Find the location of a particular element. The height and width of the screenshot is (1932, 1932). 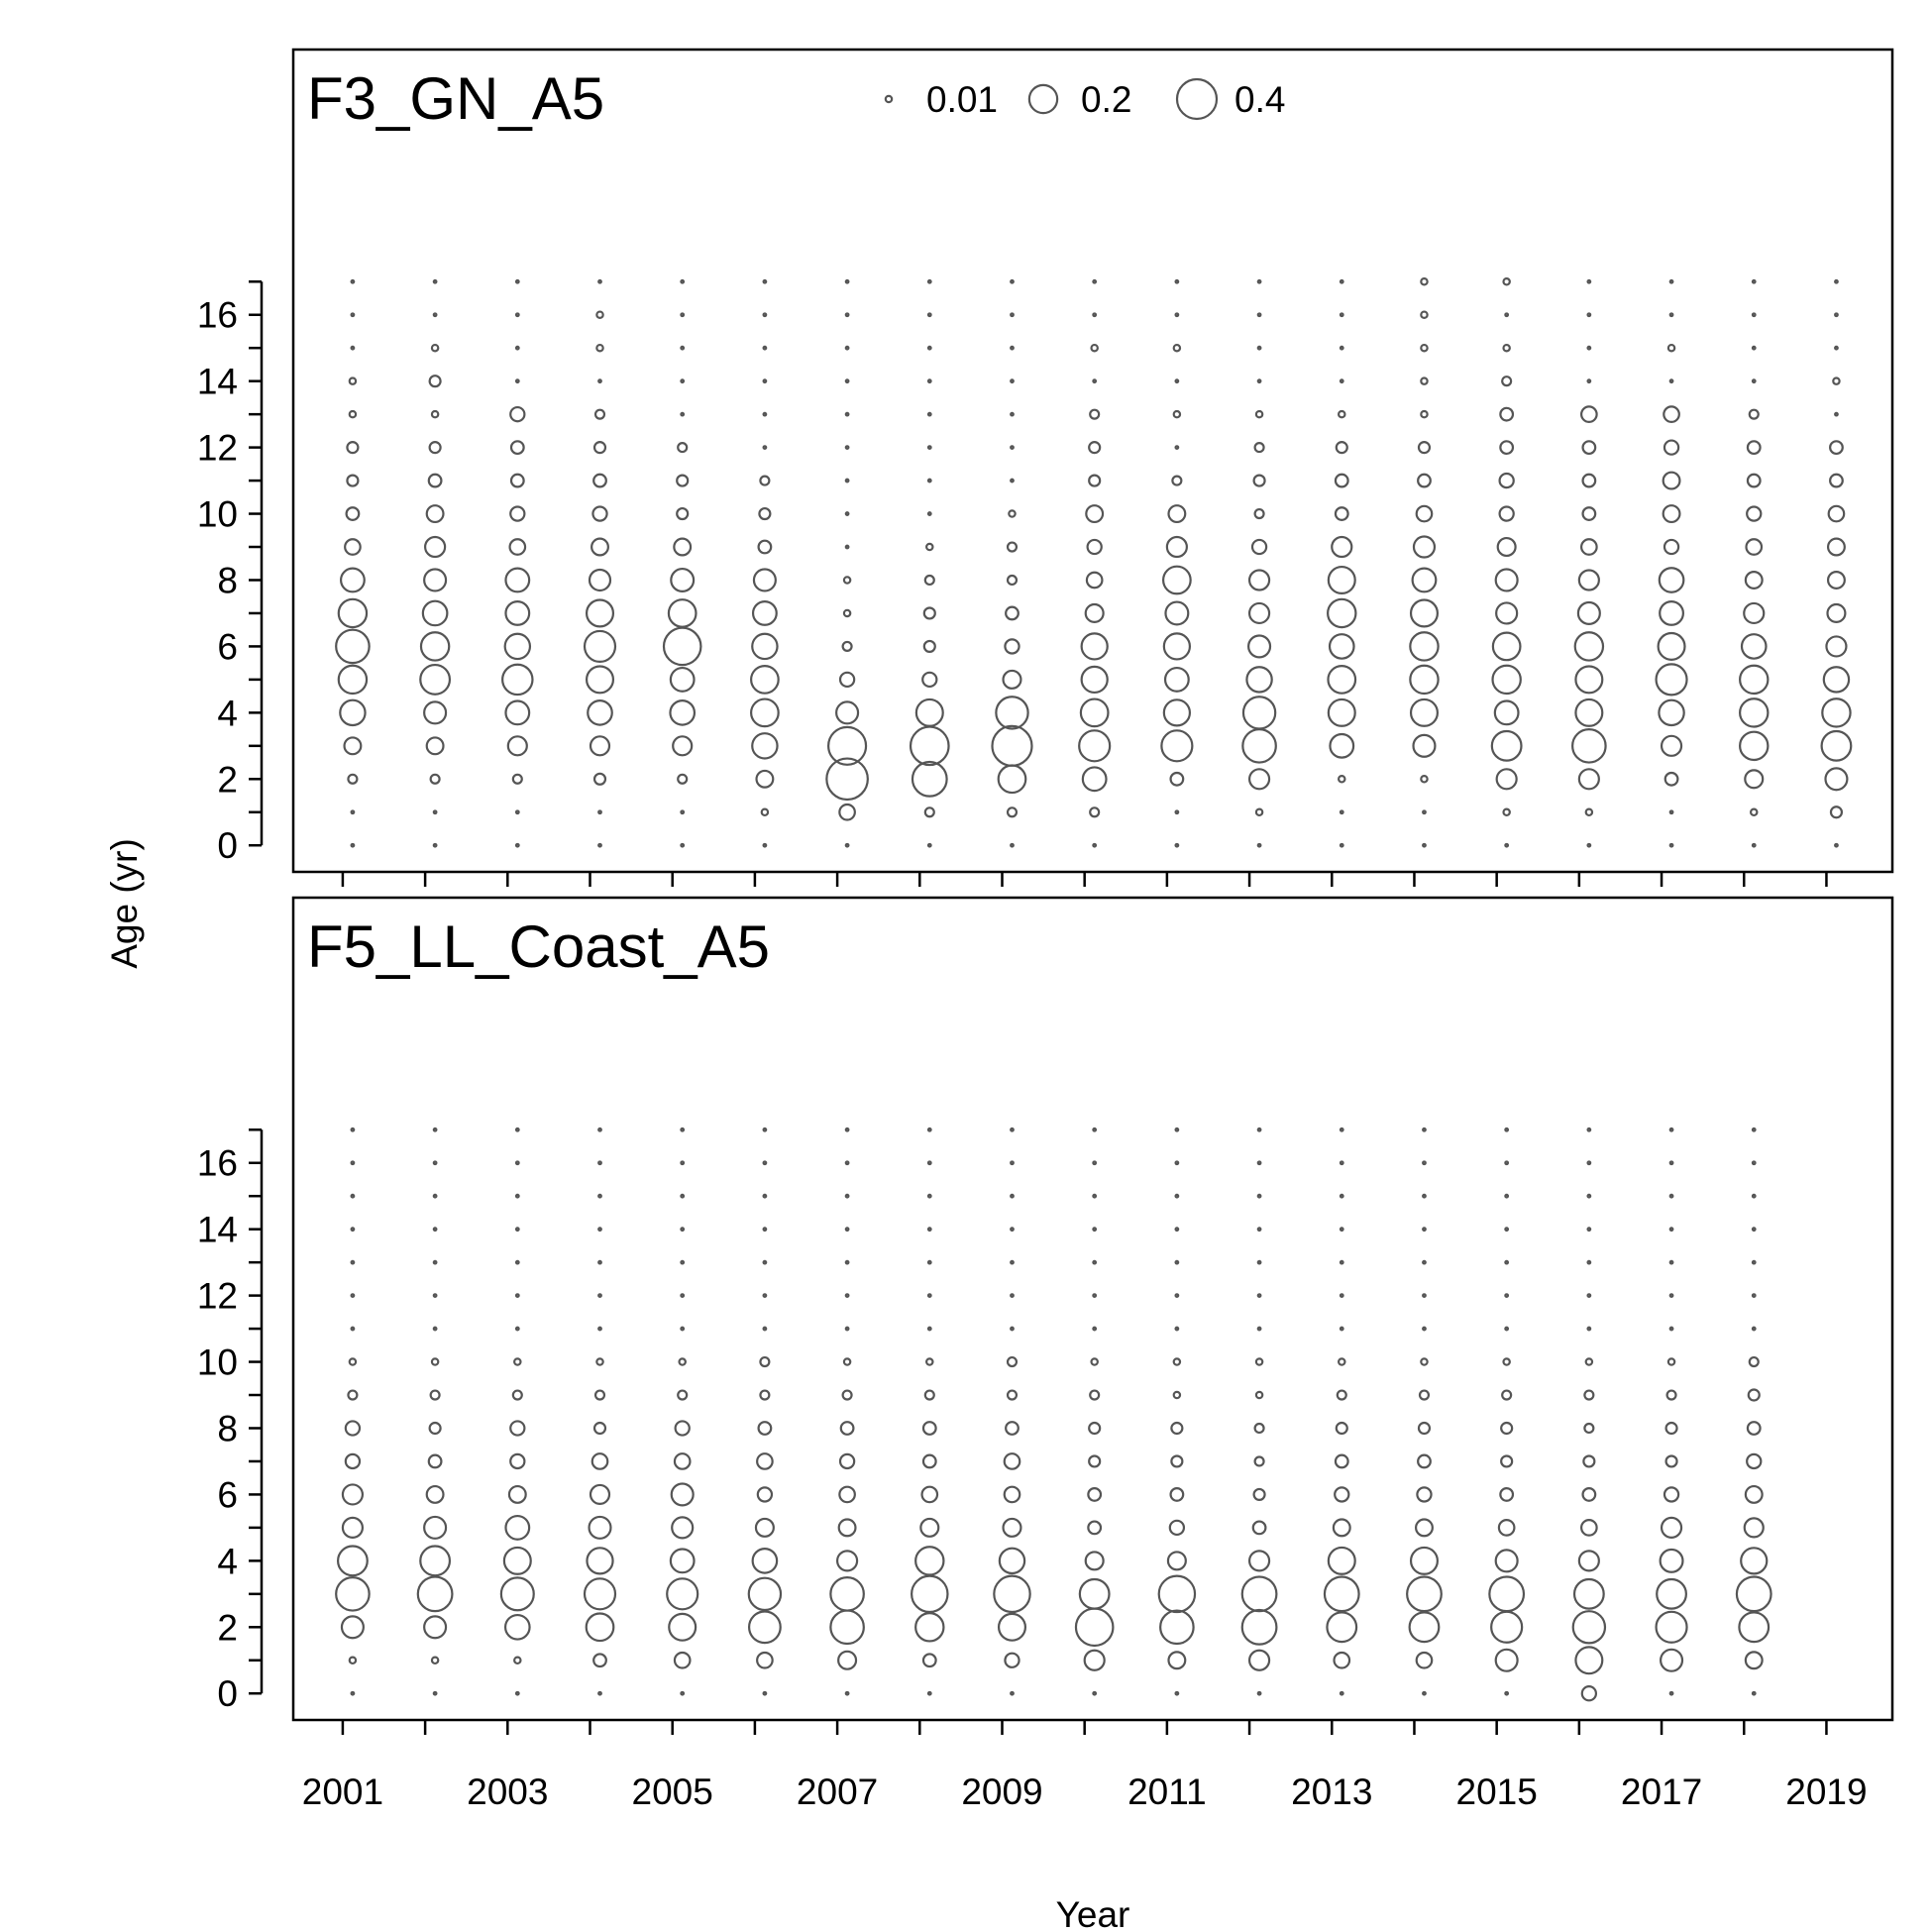

y-tick-label: 4 is located at coordinates (227, 1561).